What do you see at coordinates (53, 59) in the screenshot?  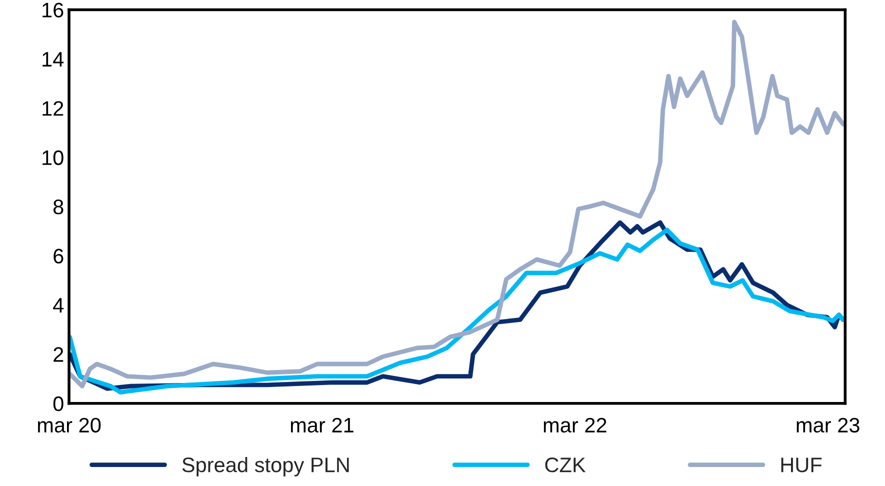 I see `y-tick-label: 14` at bounding box center [53, 59].